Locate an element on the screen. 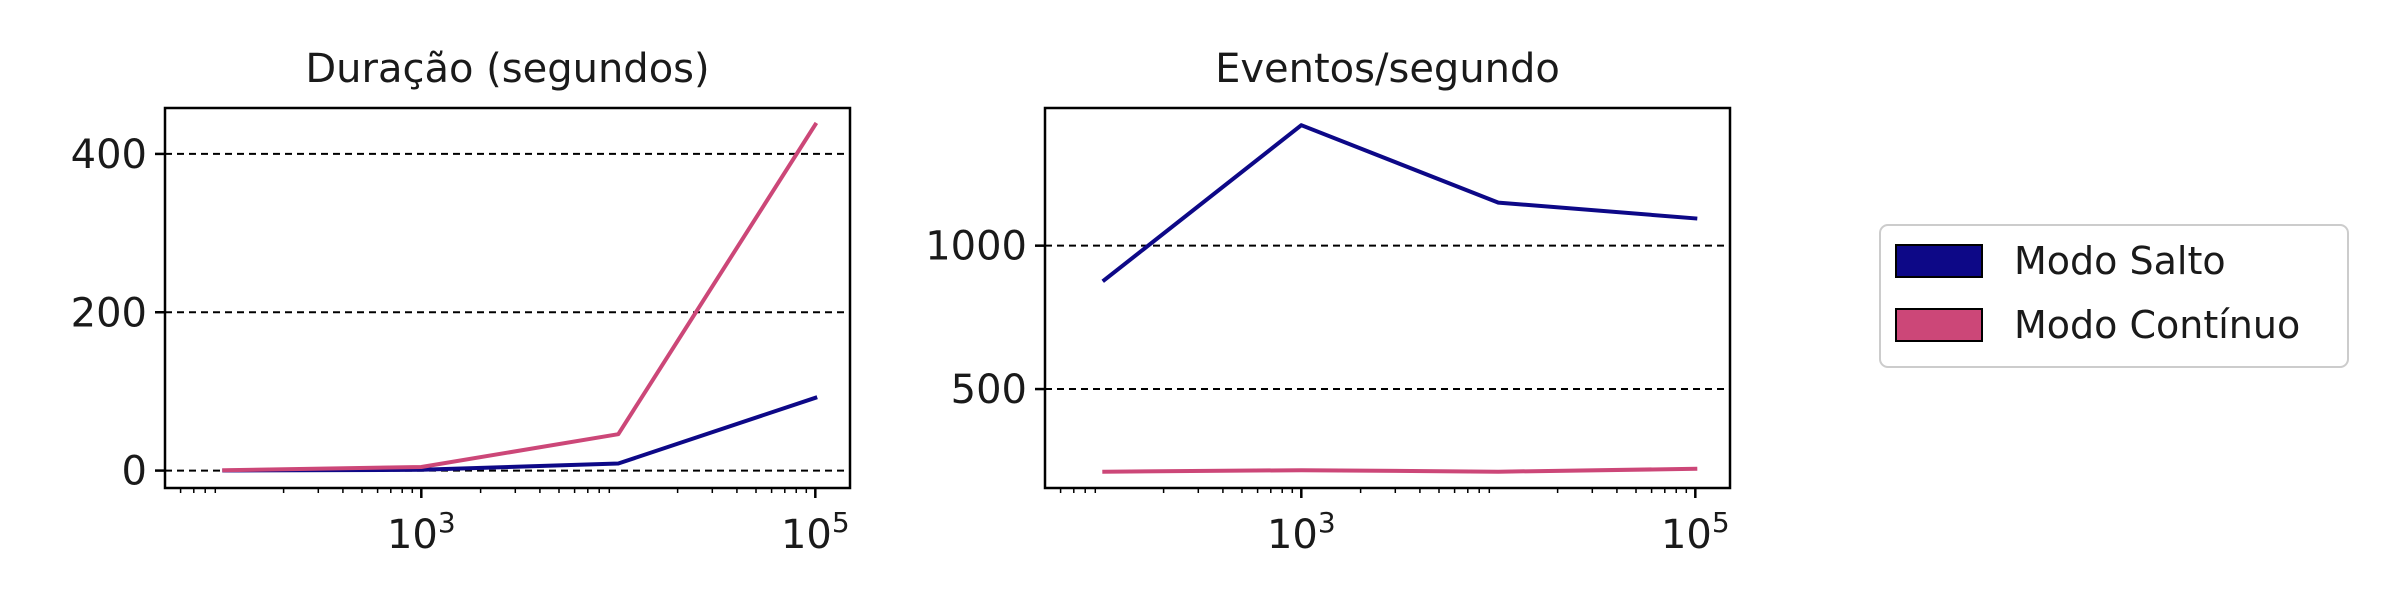 This screenshot has width=2400, height=600. y-tick-label: 0 is located at coordinates (134, 472).